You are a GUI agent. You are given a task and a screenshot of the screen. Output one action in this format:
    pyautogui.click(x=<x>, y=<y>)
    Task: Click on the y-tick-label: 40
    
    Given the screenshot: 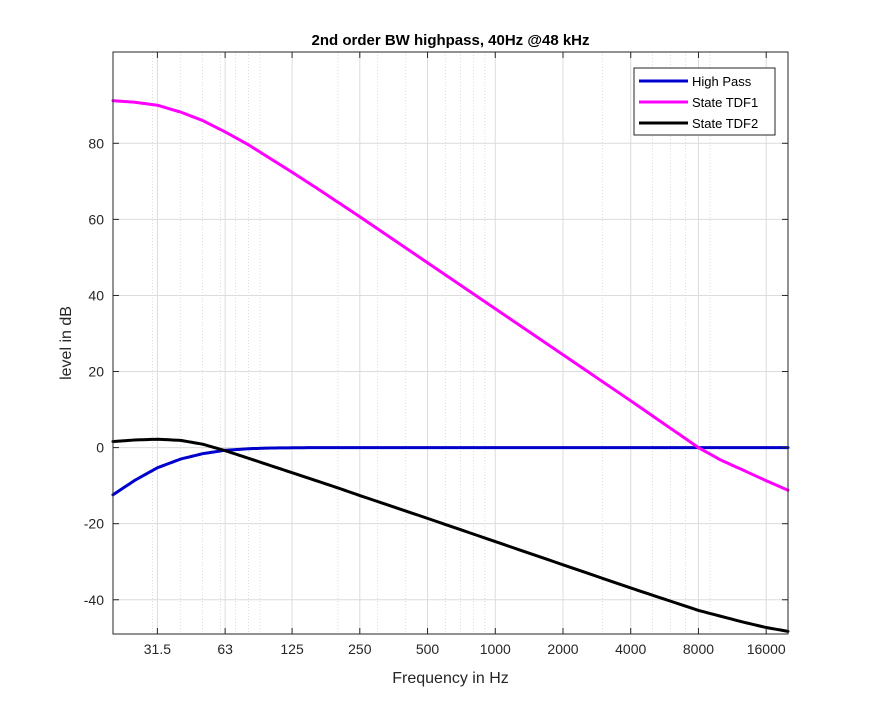 What is the action you would take?
    pyautogui.click(x=96, y=295)
    